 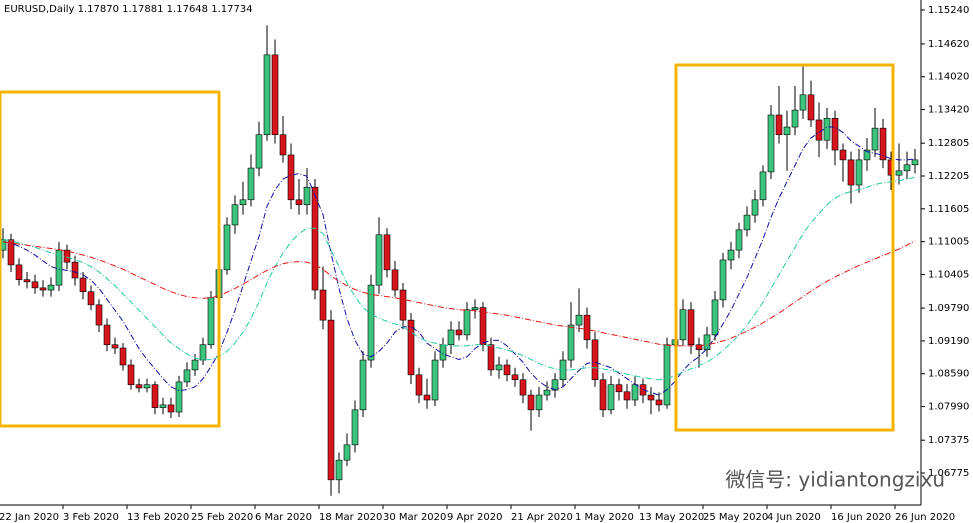 What do you see at coordinates (671, 517) in the screenshot?
I see `x-tick-label: 13 May 2020` at bounding box center [671, 517].